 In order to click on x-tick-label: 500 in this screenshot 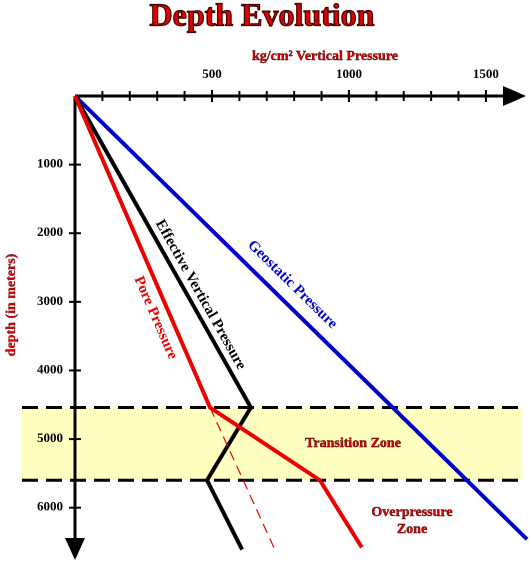, I will do `click(212, 73)`.